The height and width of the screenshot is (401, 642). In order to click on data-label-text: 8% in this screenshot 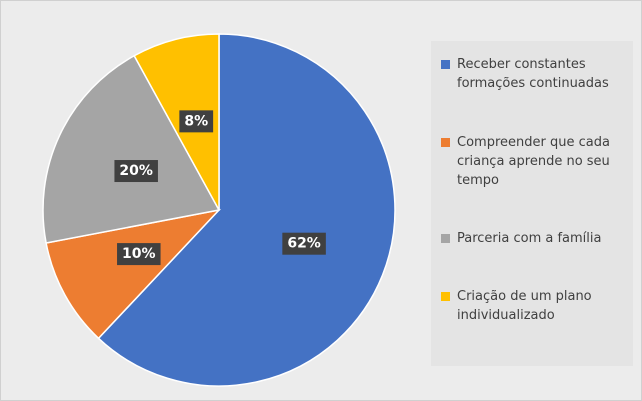, I will do `click(196, 121)`.